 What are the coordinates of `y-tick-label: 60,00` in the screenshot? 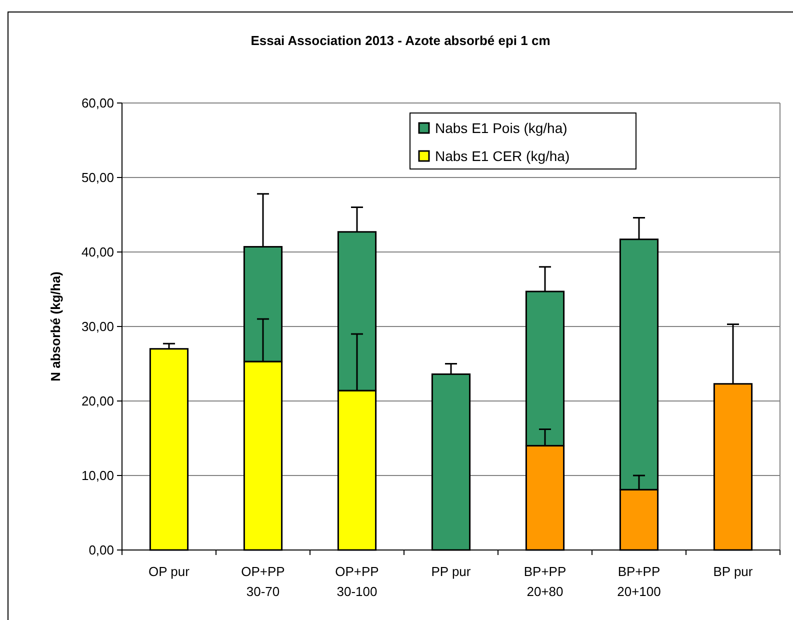 It's located at (97, 103).